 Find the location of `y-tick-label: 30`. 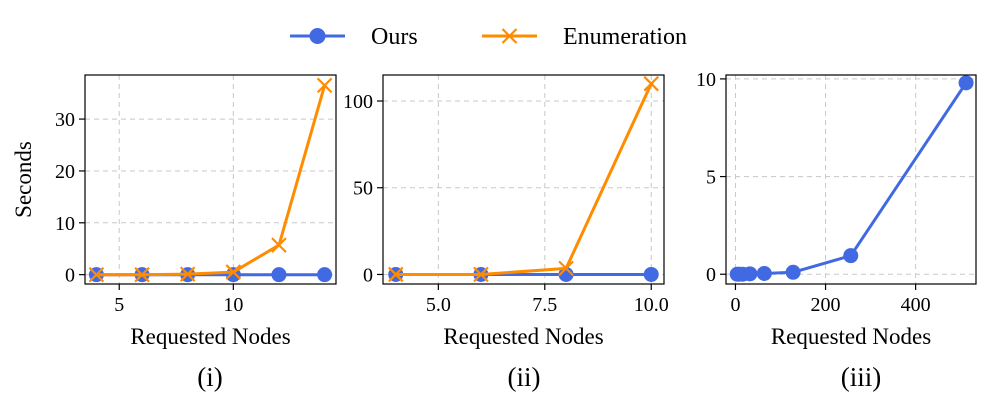

y-tick-label: 30 is located at coordinates (65, 120).